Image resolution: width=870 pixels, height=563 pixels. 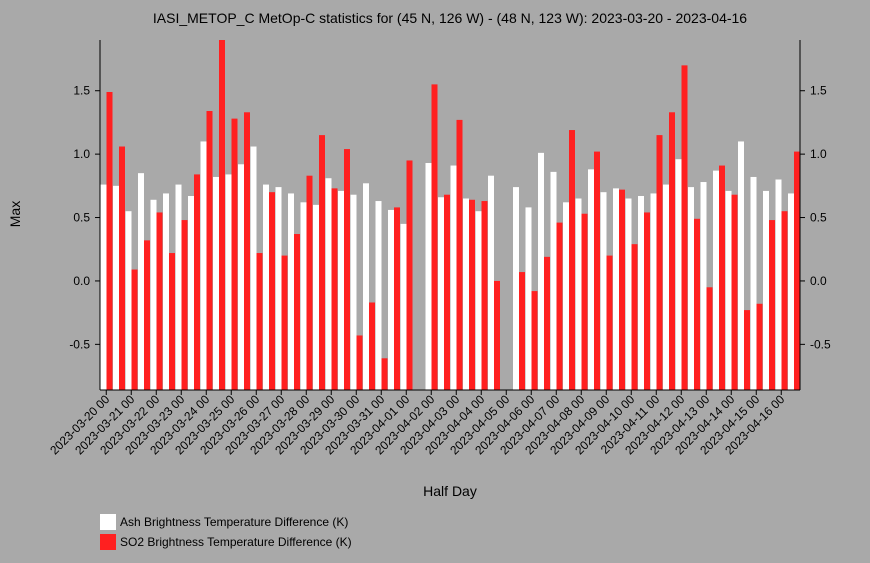 What do you see at coordinates (450, 491) in the screenshot?
I see `x-axis-label: Half Day` at bounding box center [450, 491].